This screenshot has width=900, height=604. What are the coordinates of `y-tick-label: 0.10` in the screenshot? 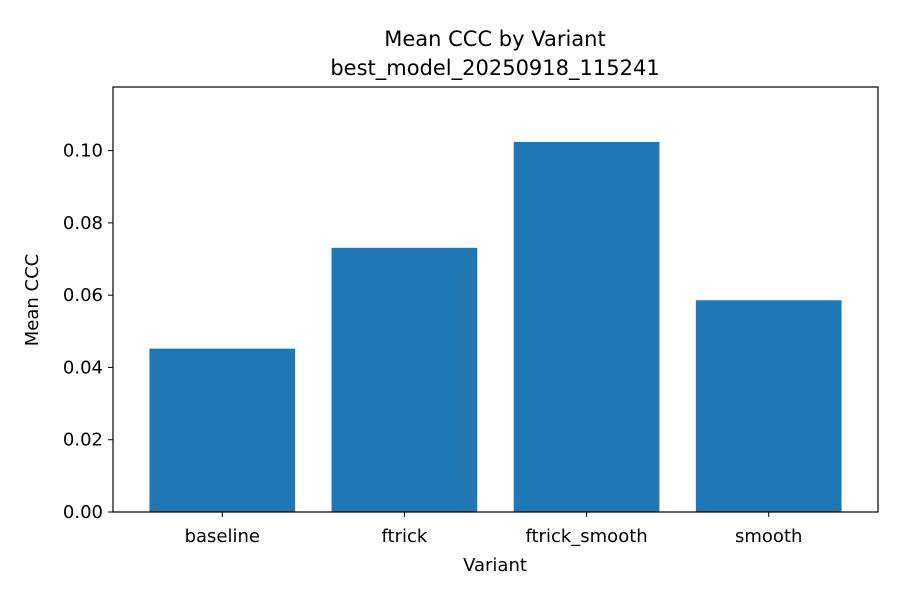 It's located at (83, 151).